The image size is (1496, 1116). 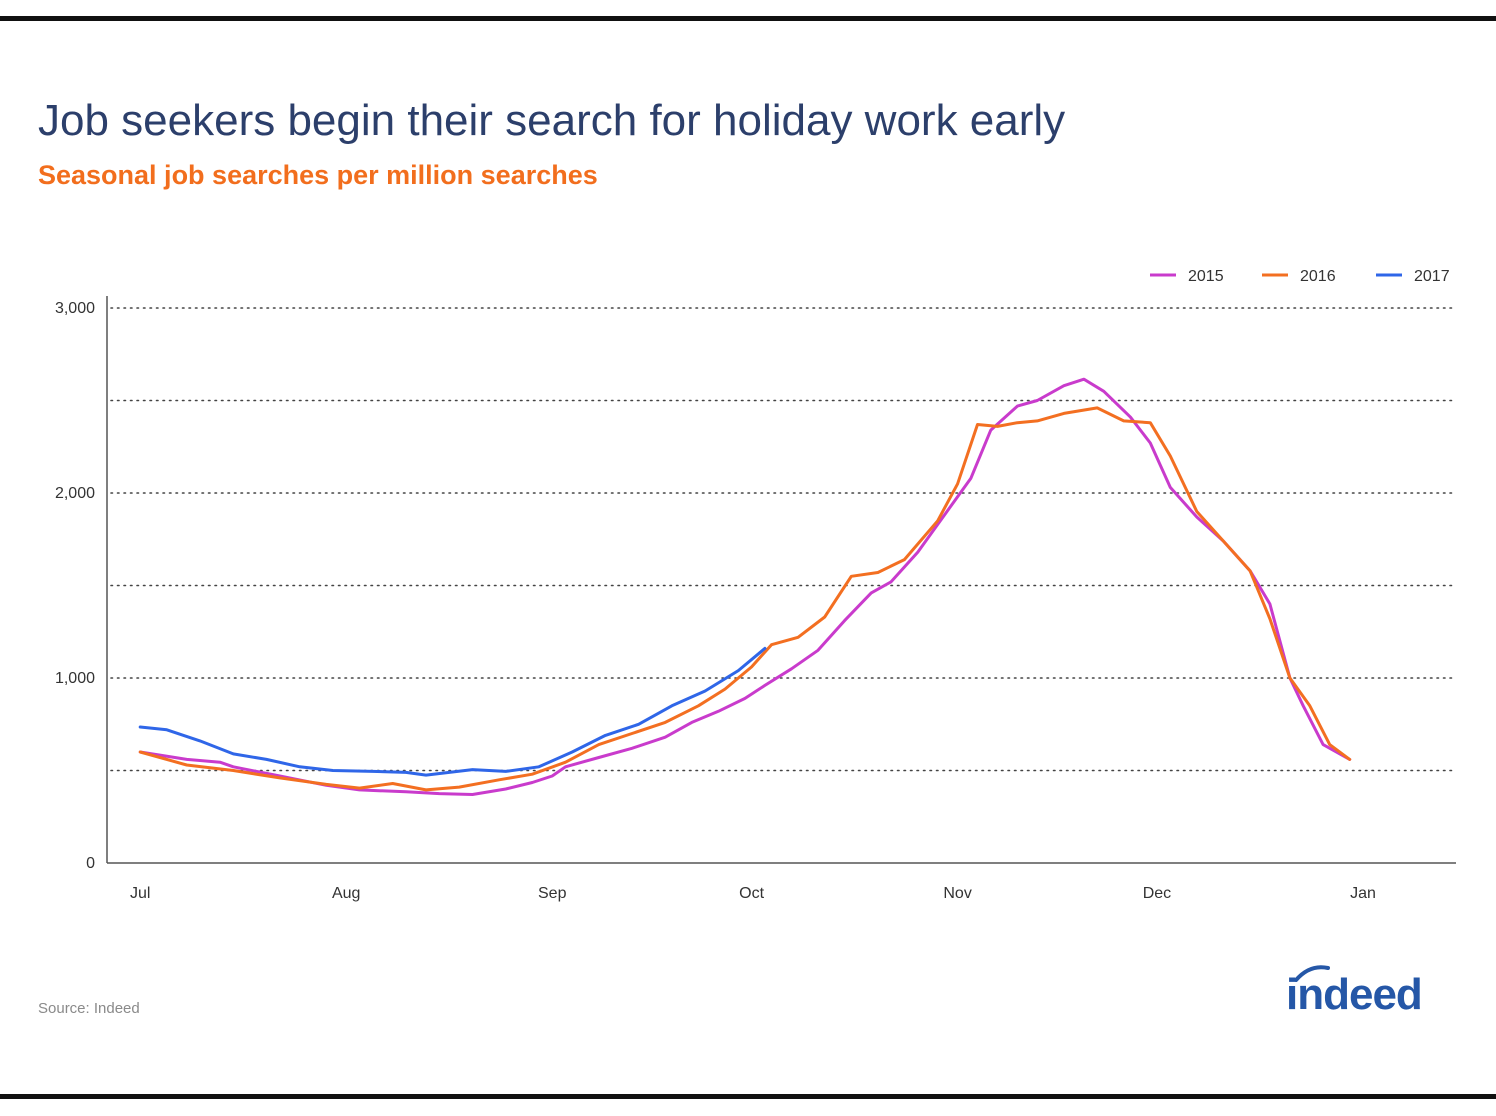 What do you see at coordinates (75, 586) in the screenshot?
I see `y-axis-ticks: 0 1,000 2,000 3,000` at bounding box center [75, 586].